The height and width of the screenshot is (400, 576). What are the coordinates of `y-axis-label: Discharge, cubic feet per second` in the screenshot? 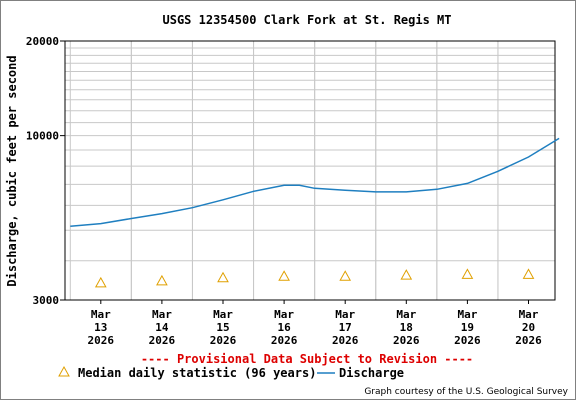 It's located at (12, 170).